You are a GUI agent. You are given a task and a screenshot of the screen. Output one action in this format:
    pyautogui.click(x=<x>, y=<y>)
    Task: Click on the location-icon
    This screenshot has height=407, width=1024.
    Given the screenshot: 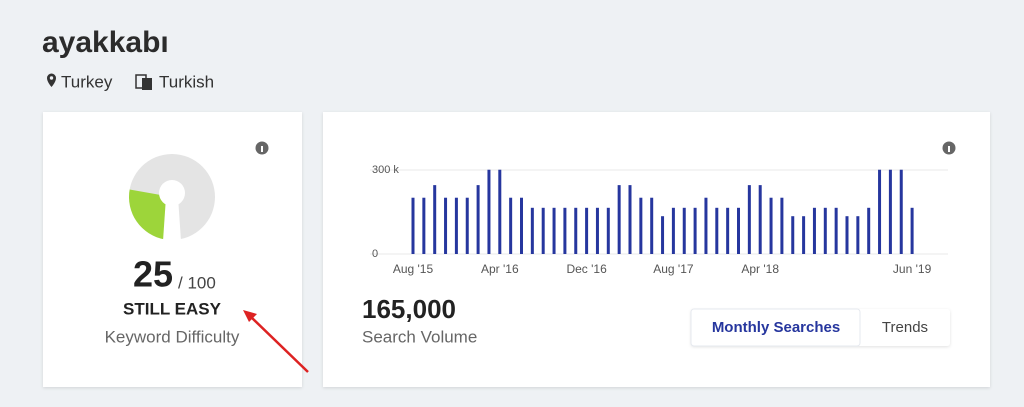 What is the action you would take?
    pyautogui.click(x=51, y=80)
    